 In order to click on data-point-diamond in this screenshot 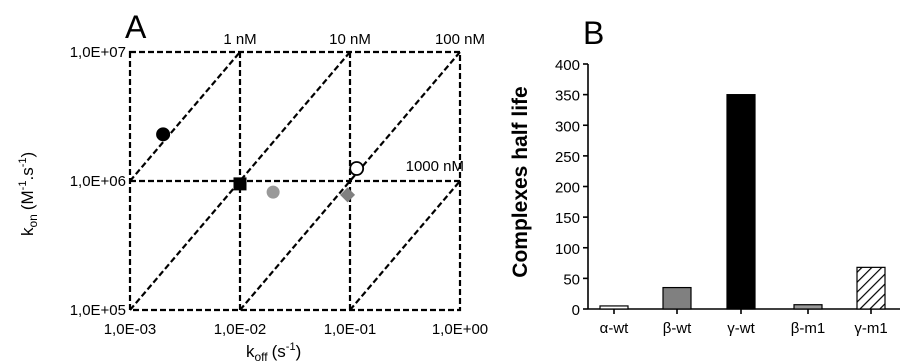, I will do `click(348, 195)`.